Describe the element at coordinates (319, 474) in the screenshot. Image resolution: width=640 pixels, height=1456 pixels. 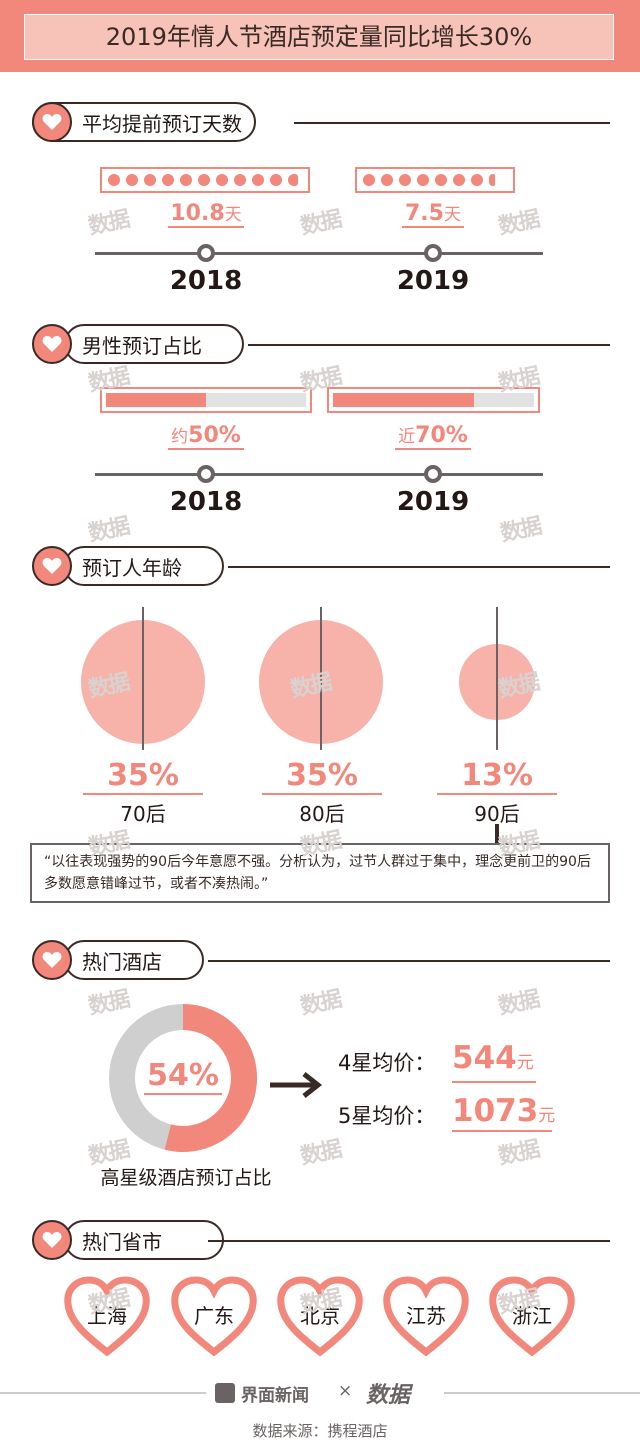
I see `timeline` at that location.